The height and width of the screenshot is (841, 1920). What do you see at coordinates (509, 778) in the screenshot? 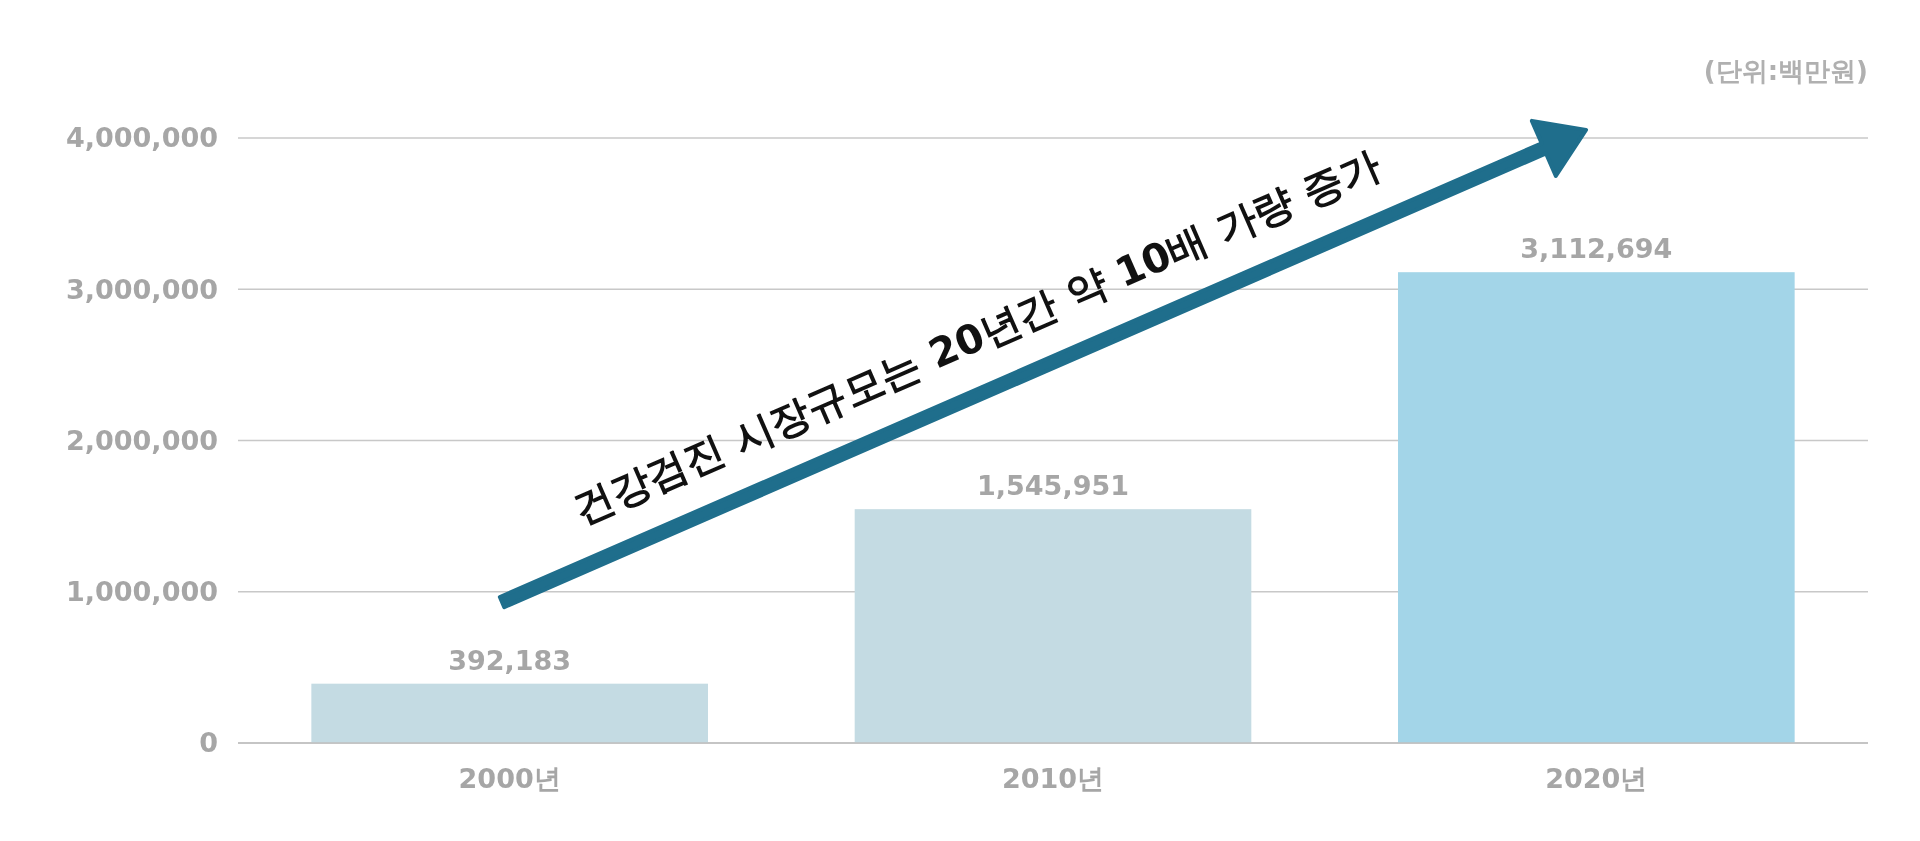
I see `x-tick-label: 2000년` at bounding box center [509, 778].